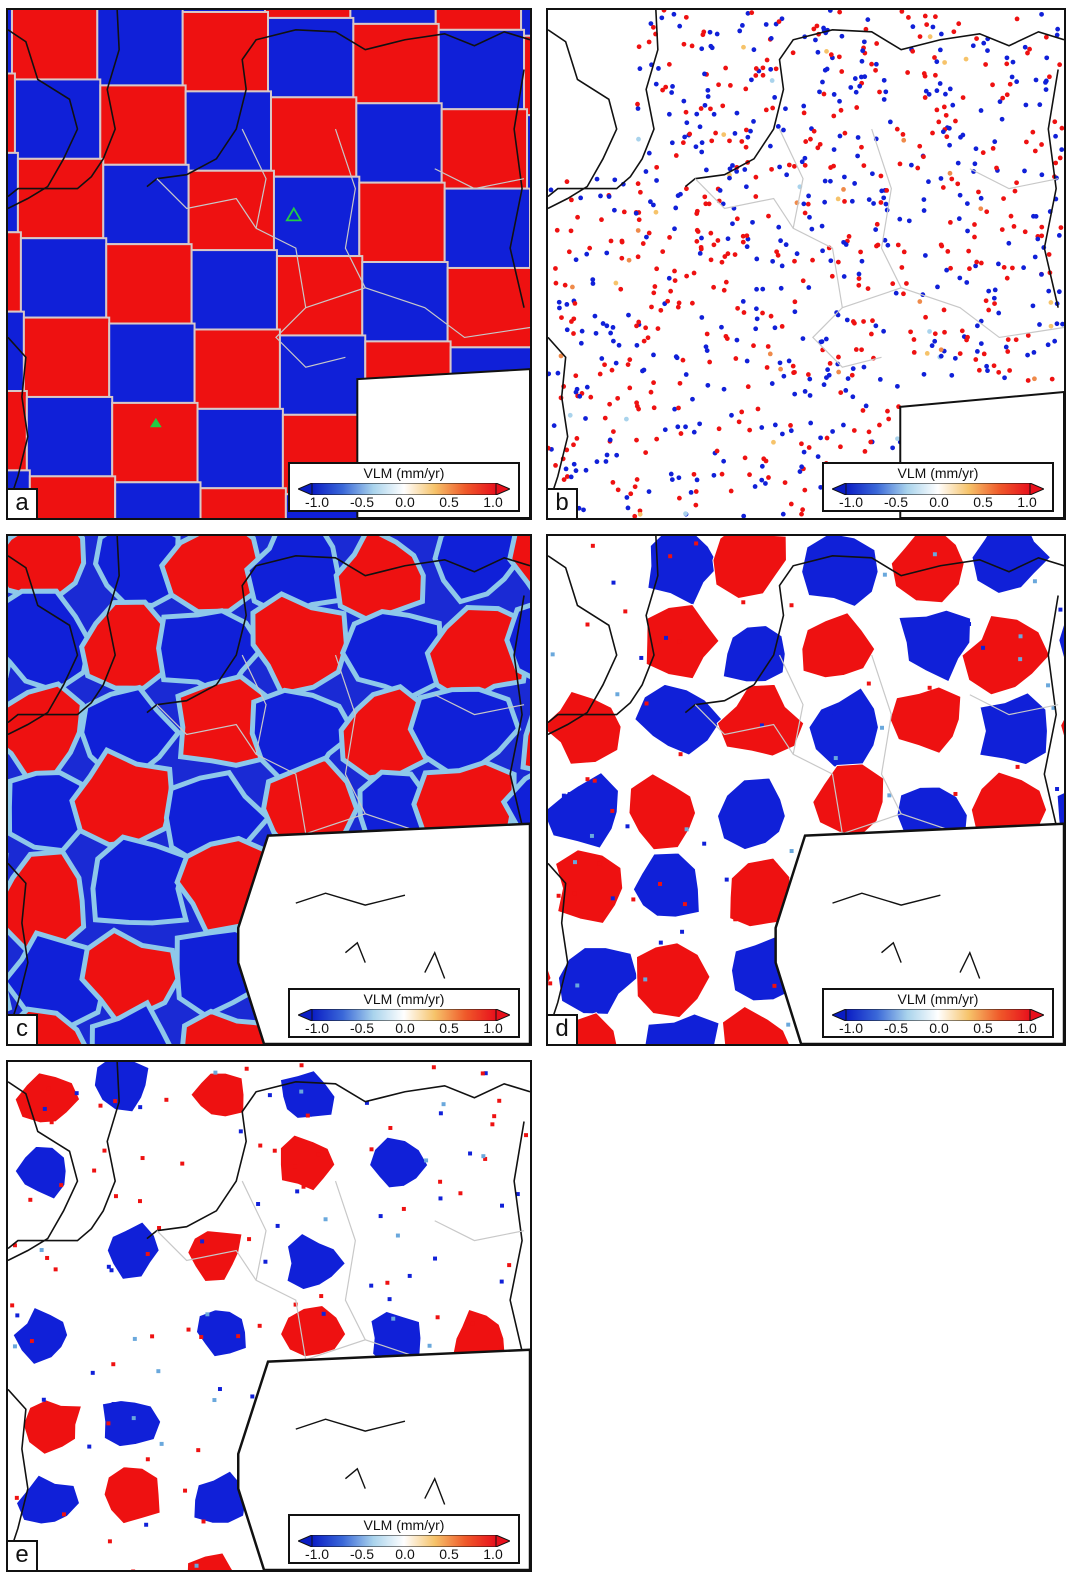  Describe the element at coordinates (449, 1554) in the screenshot. I see `colorbar-tick: 0.5` at that location.